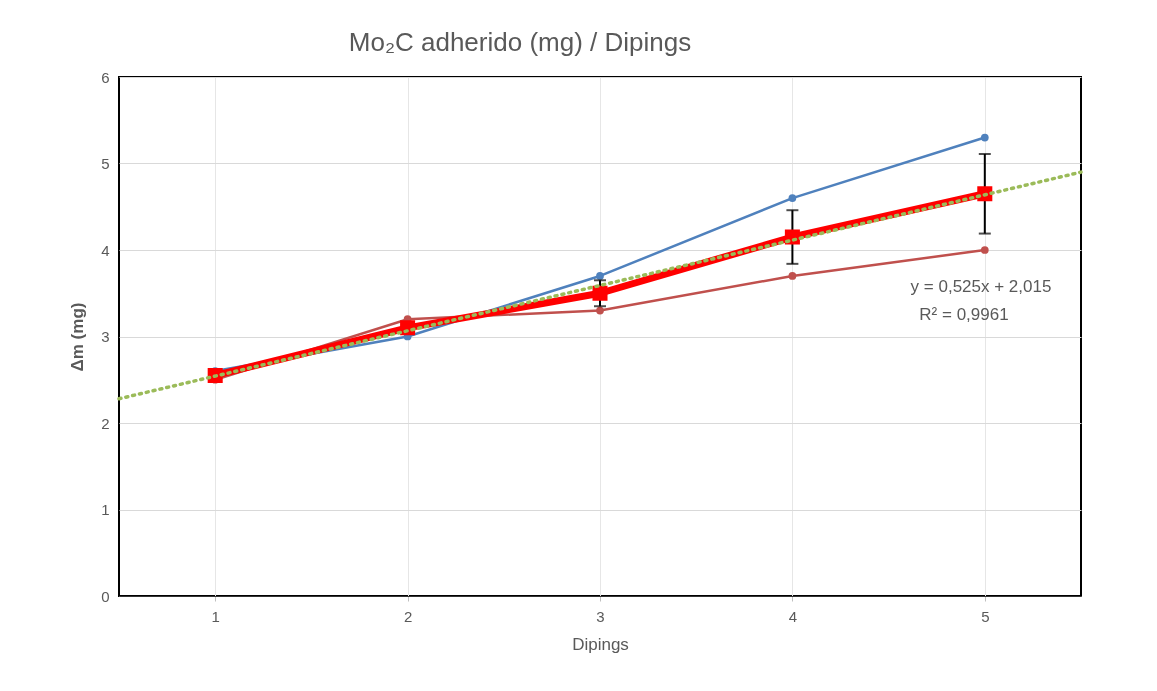 The height and width of the screenshot is (691, 1157). I want to click on x-axis-title: Dipings, so click(600, 644).